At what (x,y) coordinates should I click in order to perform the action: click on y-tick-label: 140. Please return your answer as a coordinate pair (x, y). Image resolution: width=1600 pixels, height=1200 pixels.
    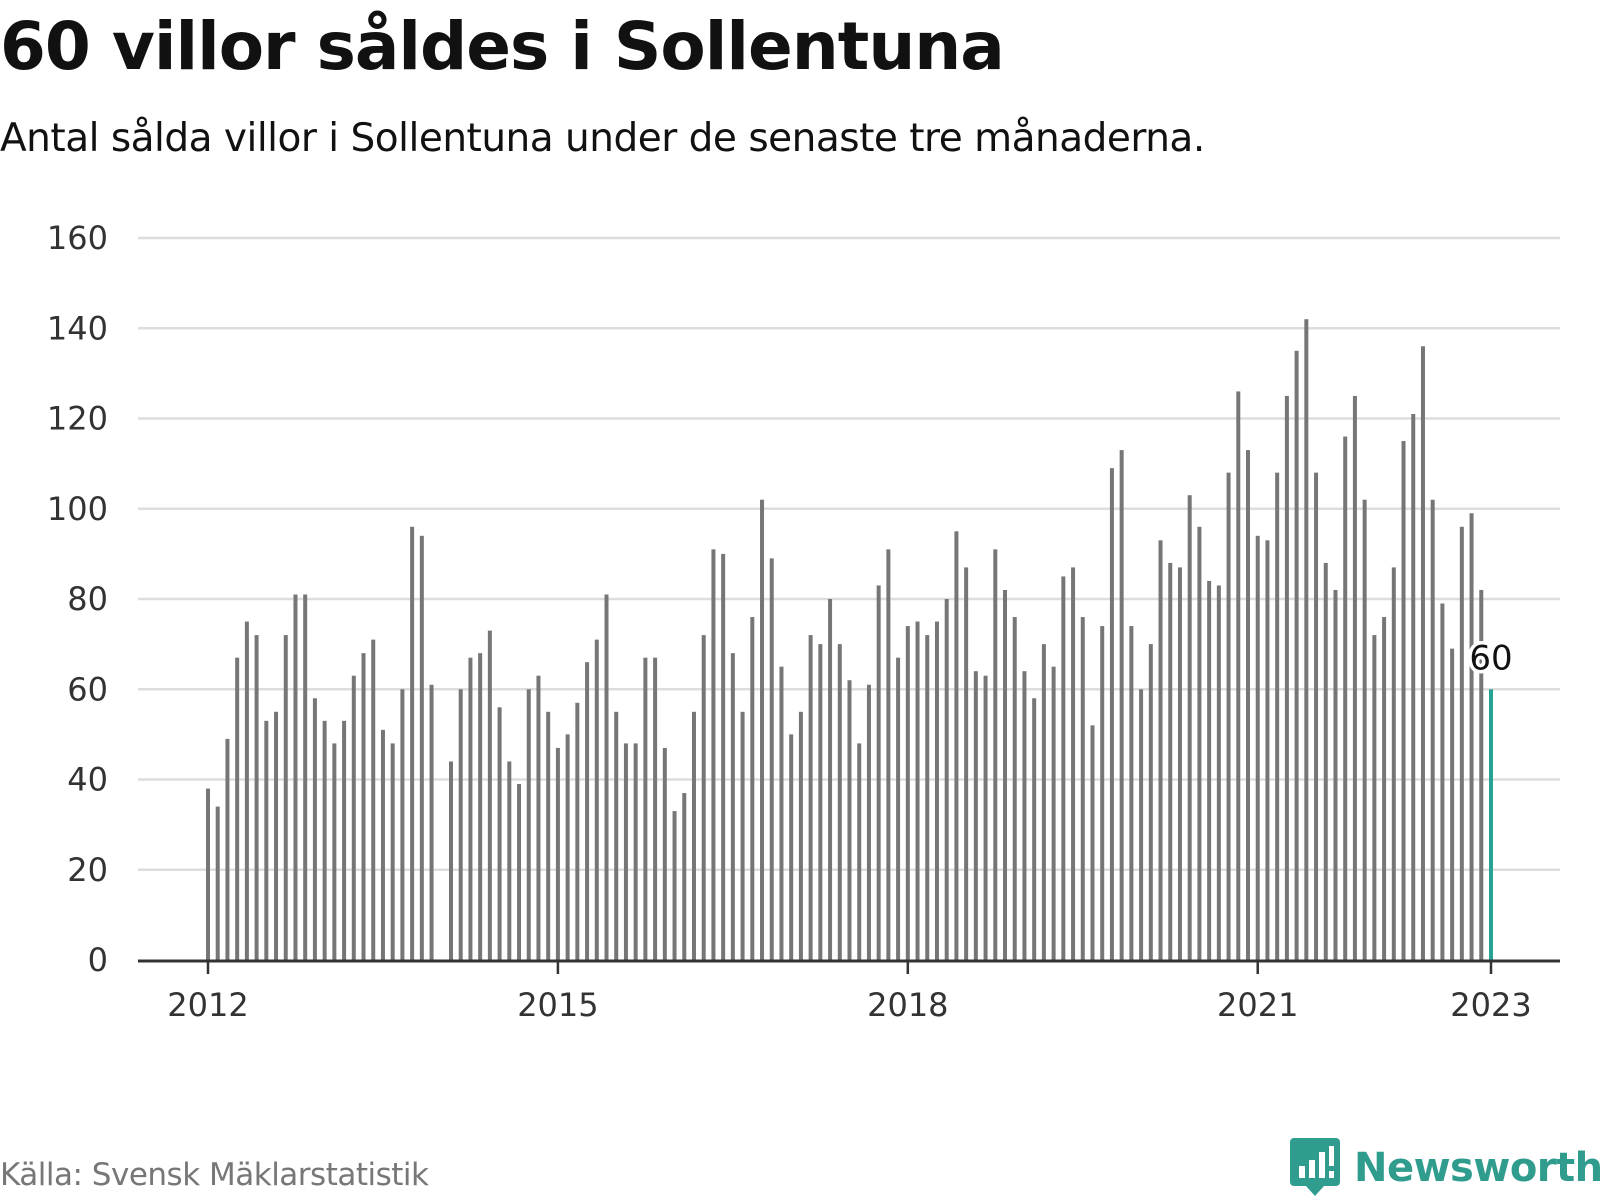
    Looking at the image, I should click on (77, 328).